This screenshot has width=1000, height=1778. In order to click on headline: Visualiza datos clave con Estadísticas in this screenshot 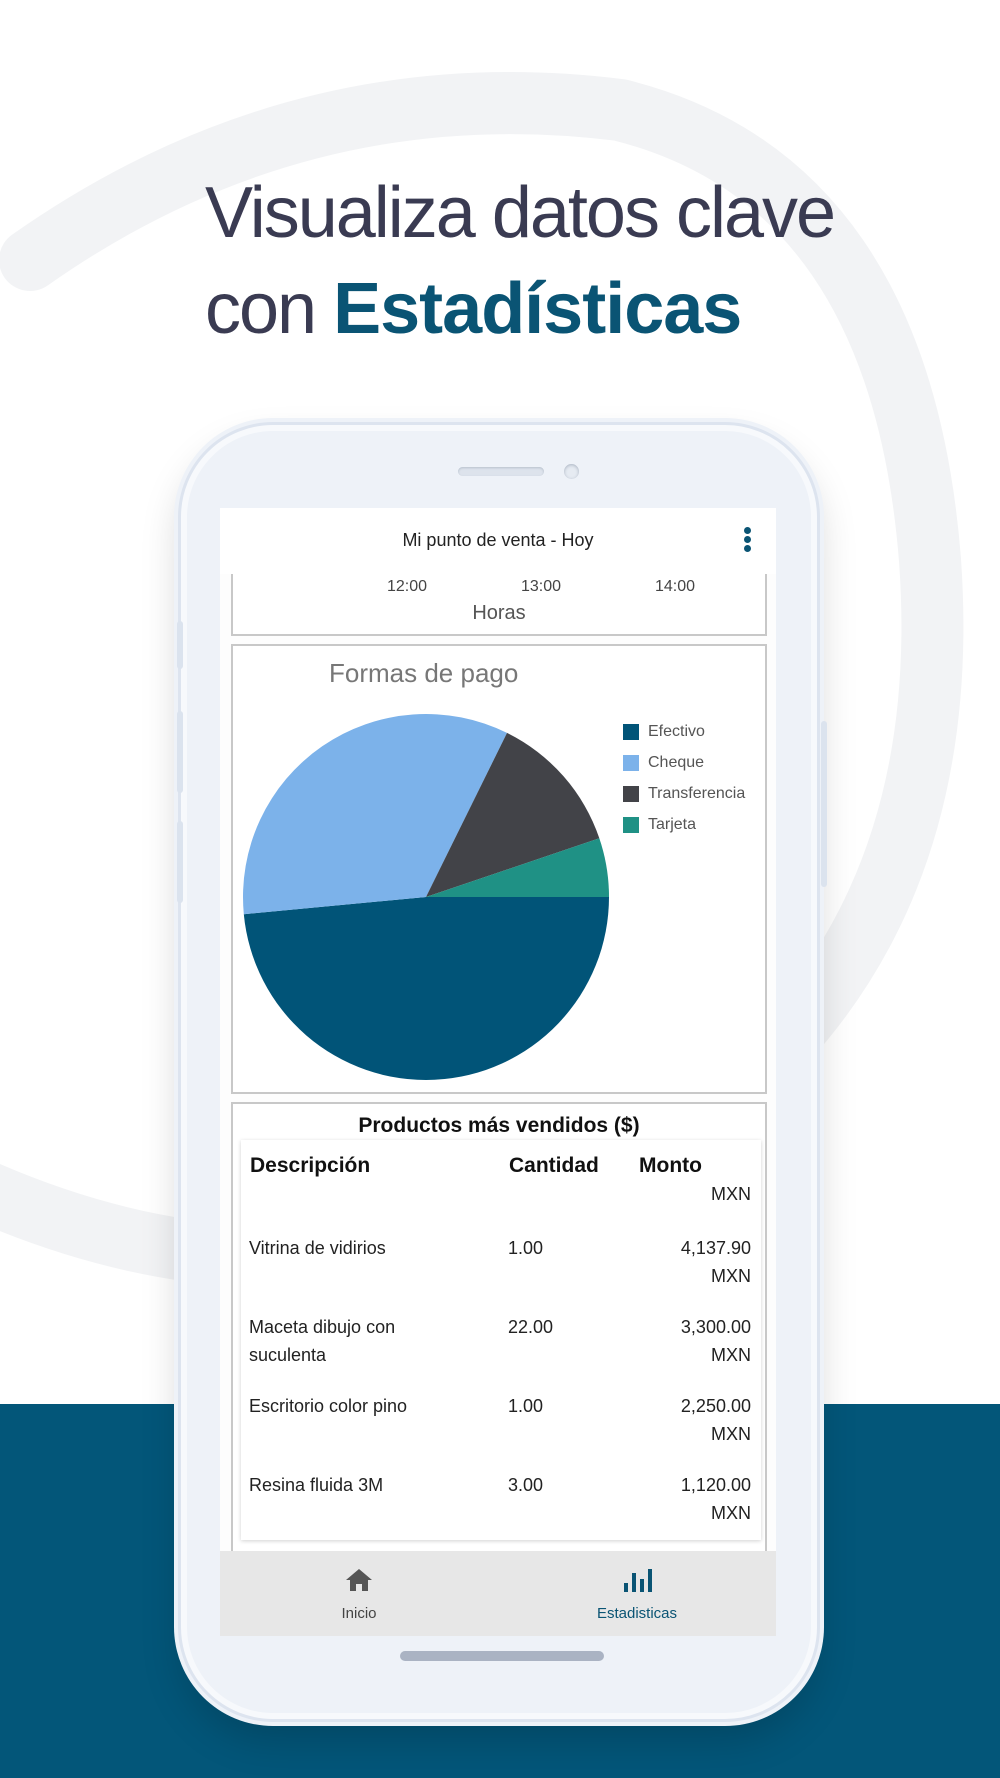, I will do `click(520, 261)`.